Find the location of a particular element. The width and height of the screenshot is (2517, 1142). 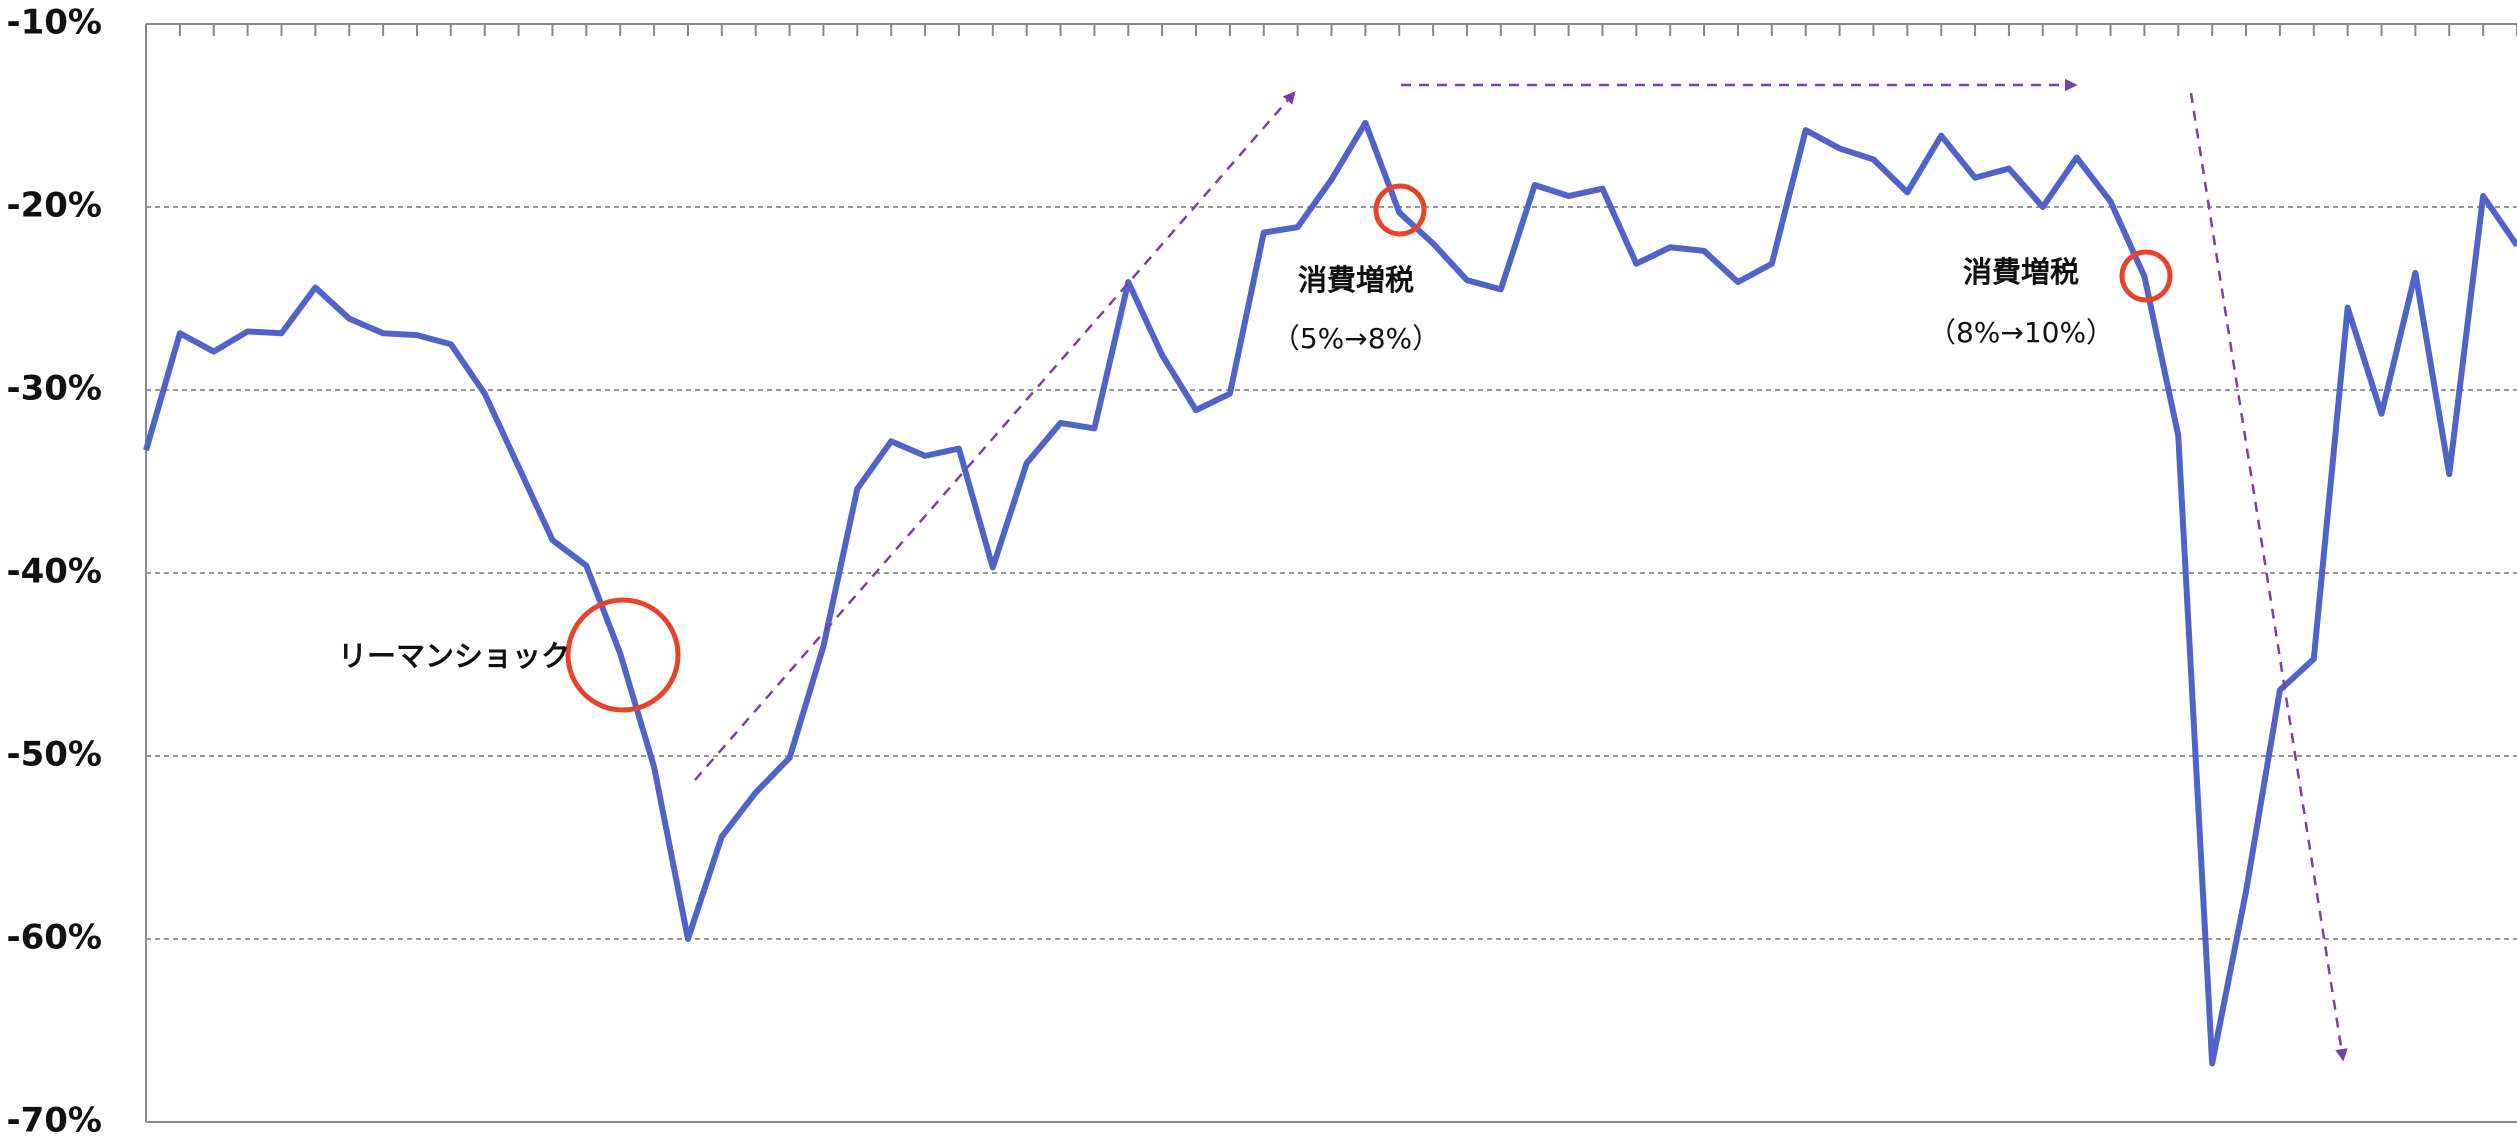

y-tick-label: -70% is located at coordinates (55, 1121).